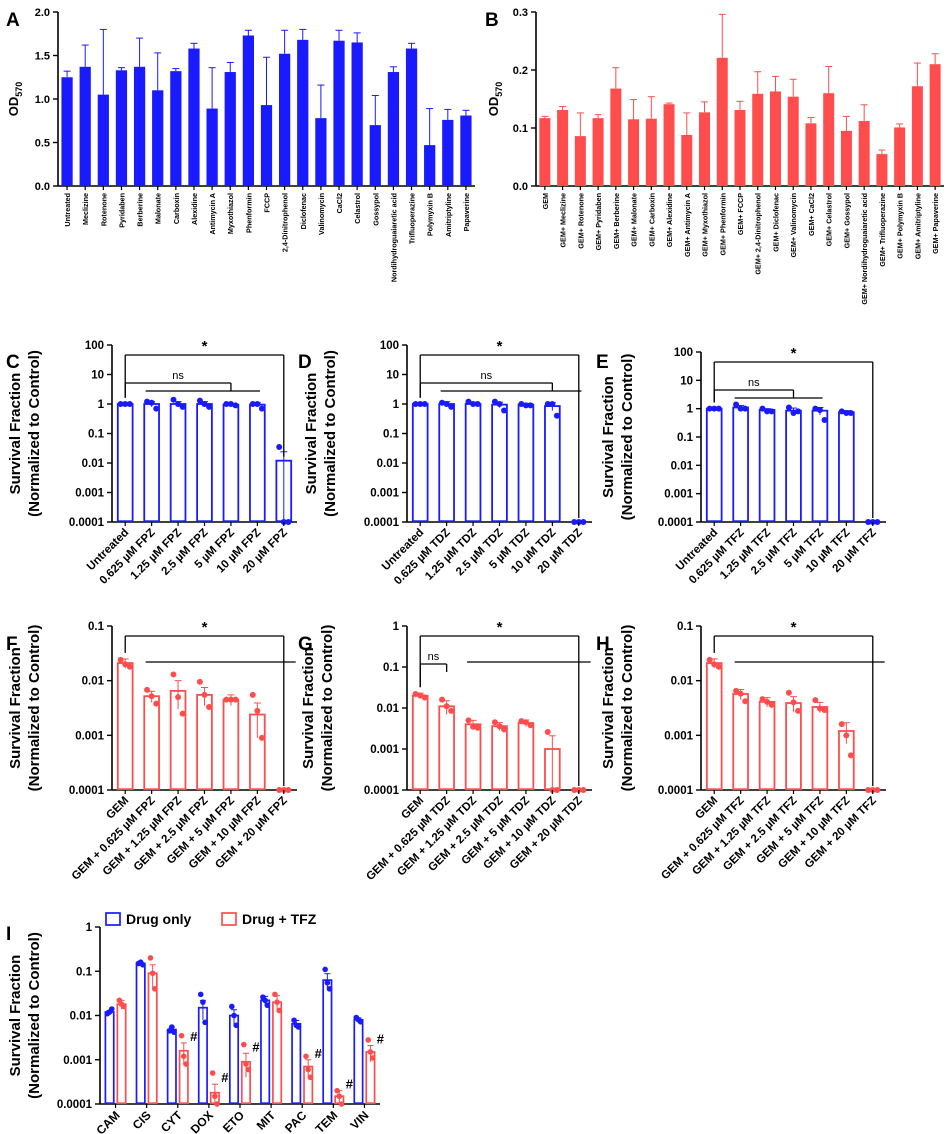 This screenshot has height=1134, width=948. I want to click on y-axis-label-main: OD, so click(493, 107).